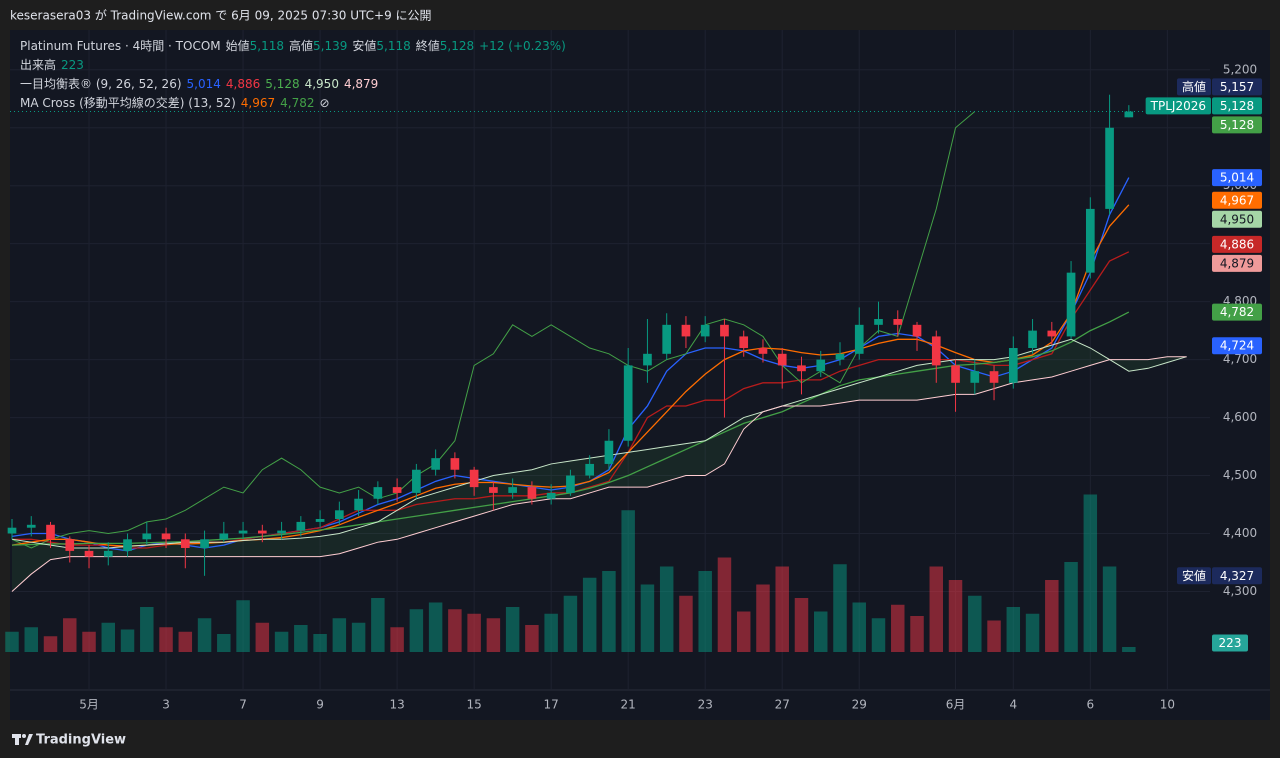  Describe the element at coordinates (782, 705) in the screenshot. I see `x-tick-label: 27` at that location.